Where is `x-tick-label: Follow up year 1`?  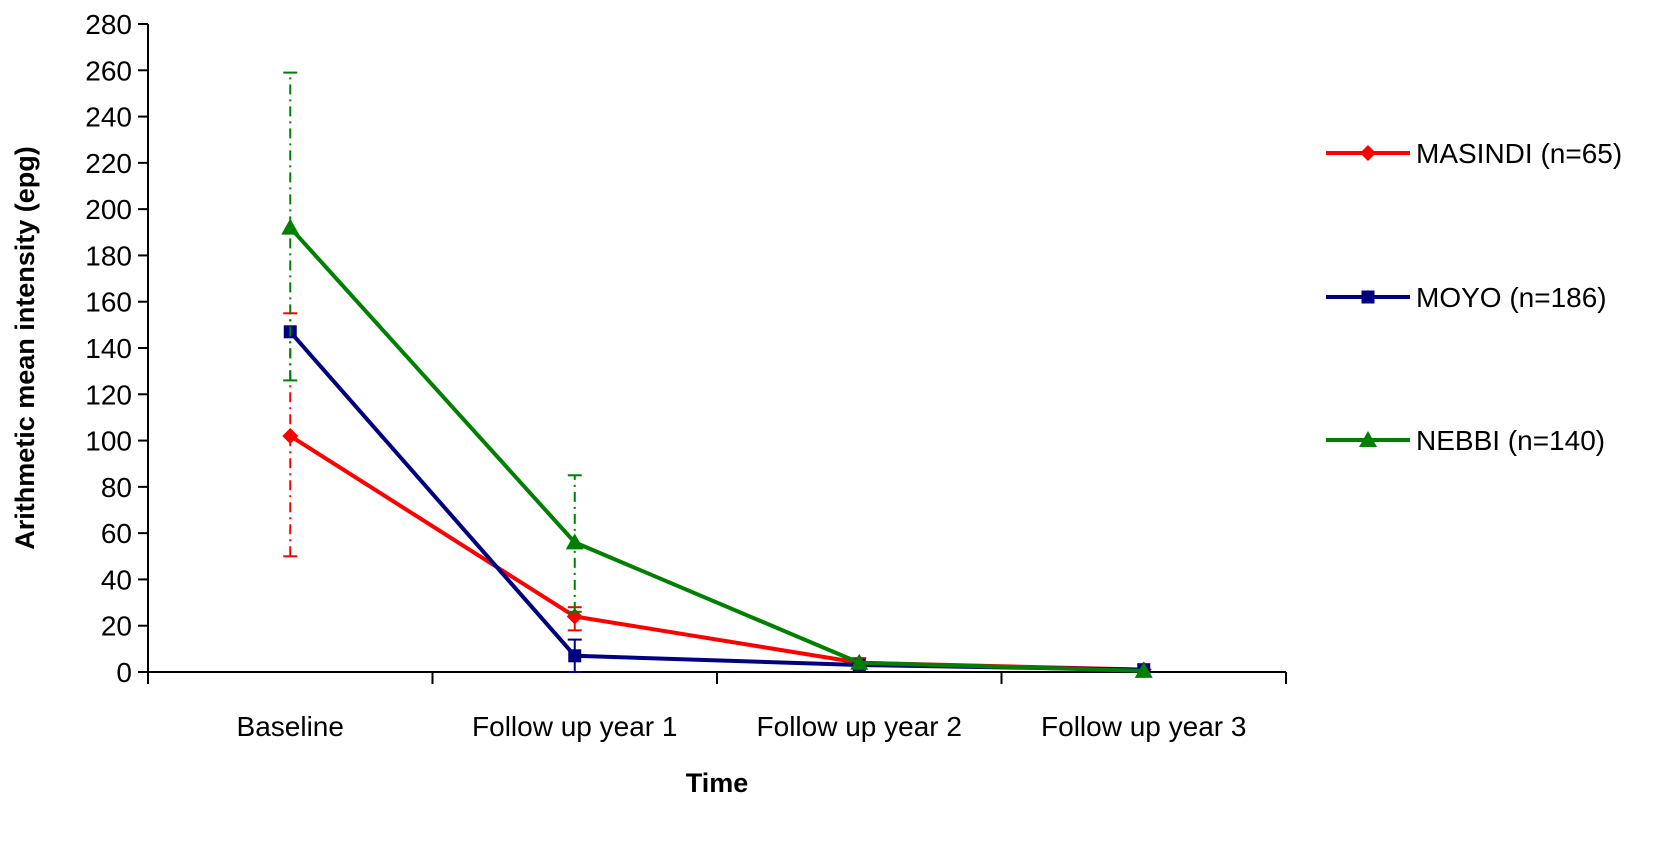 x-tick-label: Follow up year 1 is located at coordinates (574, 726).